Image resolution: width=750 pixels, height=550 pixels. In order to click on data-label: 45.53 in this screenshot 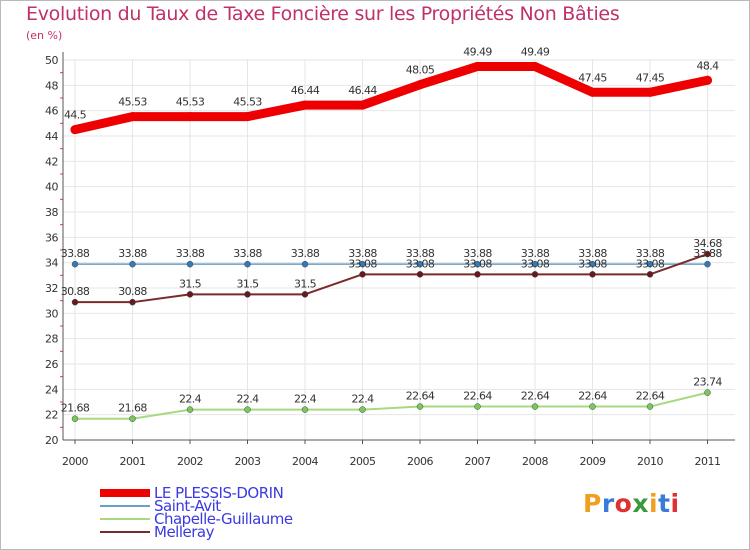, I will do `click(190, 102)`.